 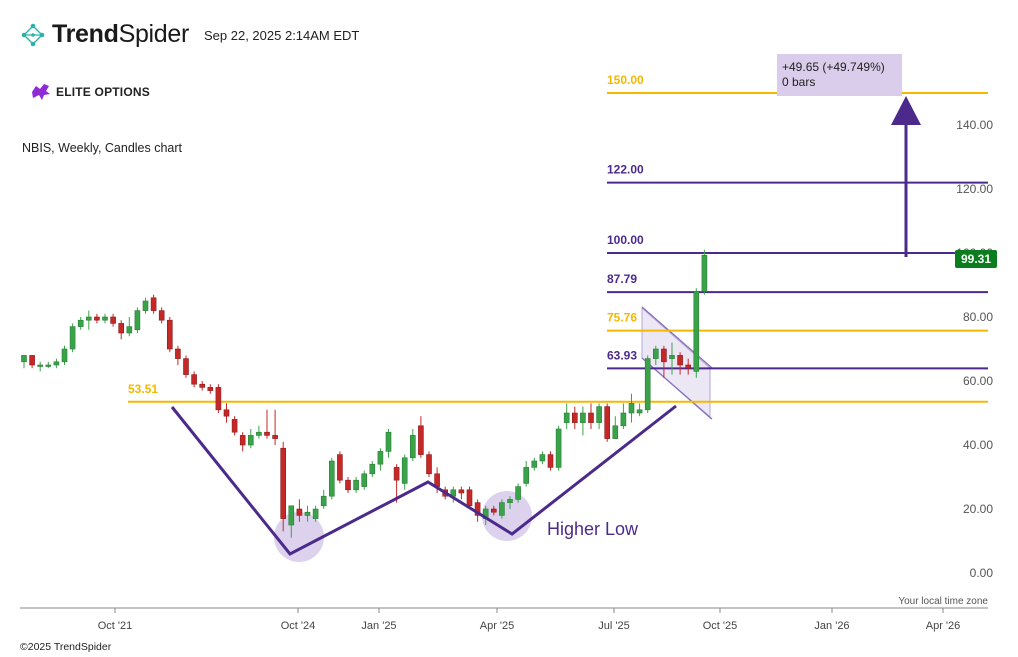 I want to click on brand-name: TrendSpider, so click(x=121, y=34).